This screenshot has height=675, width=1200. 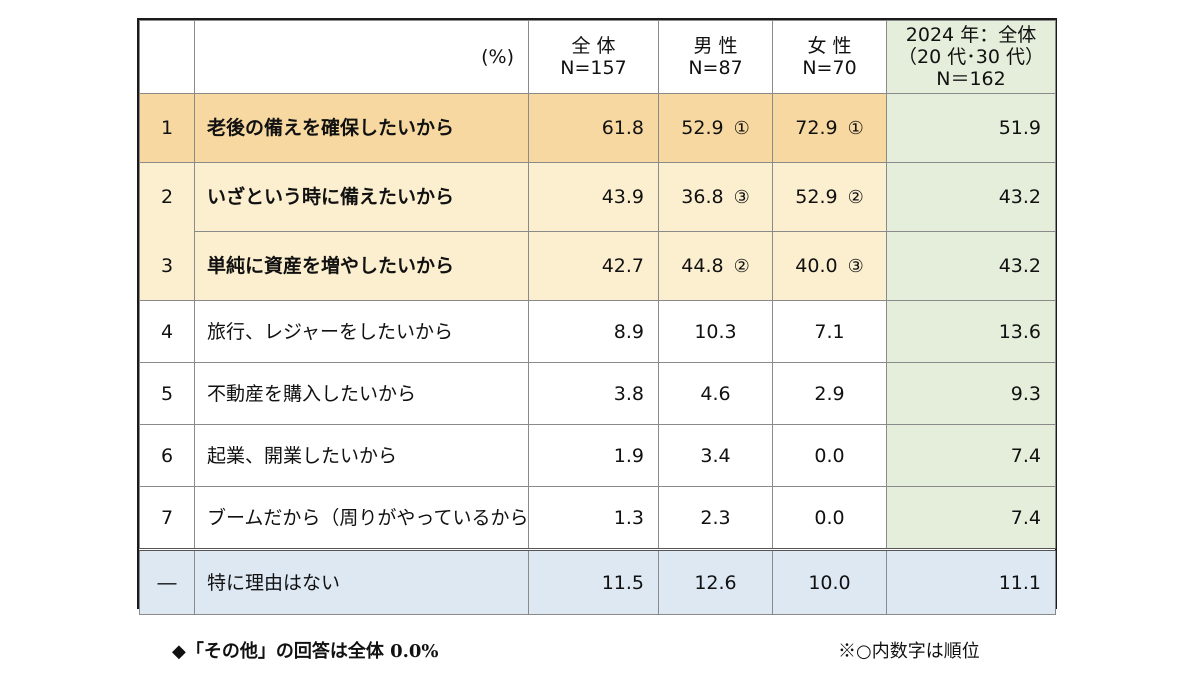 What do you see at coordinates (855, 128) in the screenshot?
I see `row-female-rank-mark: ①` at bounding box center [855, 128].